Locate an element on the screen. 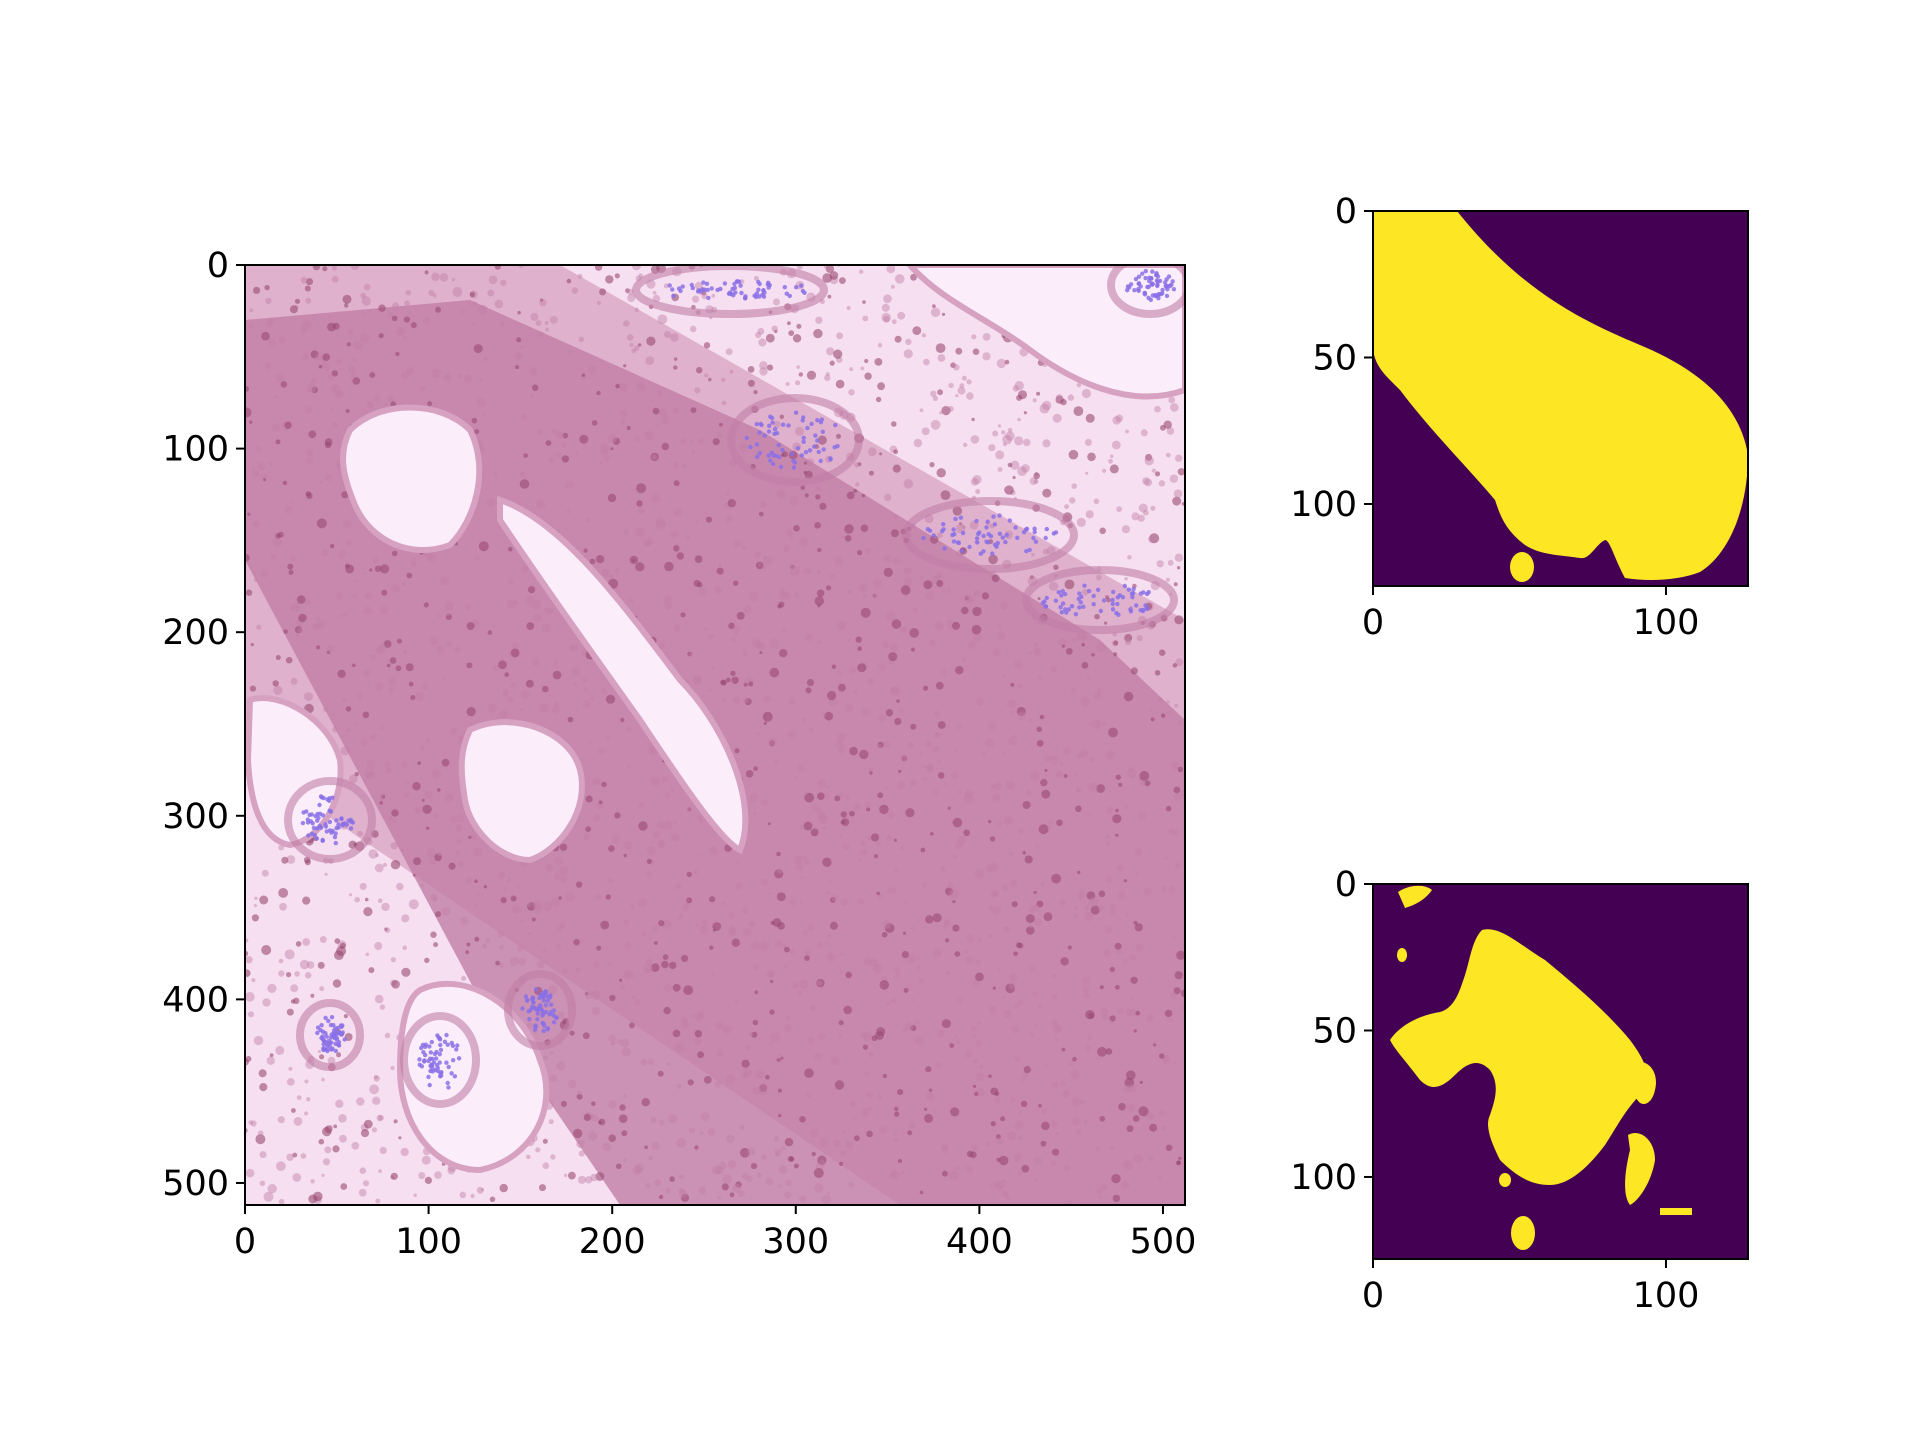 The width and height of the screenshot is (1920, 1440). mask-bottom-ytick-label: 50 is located at coordinates (1334, 1031).